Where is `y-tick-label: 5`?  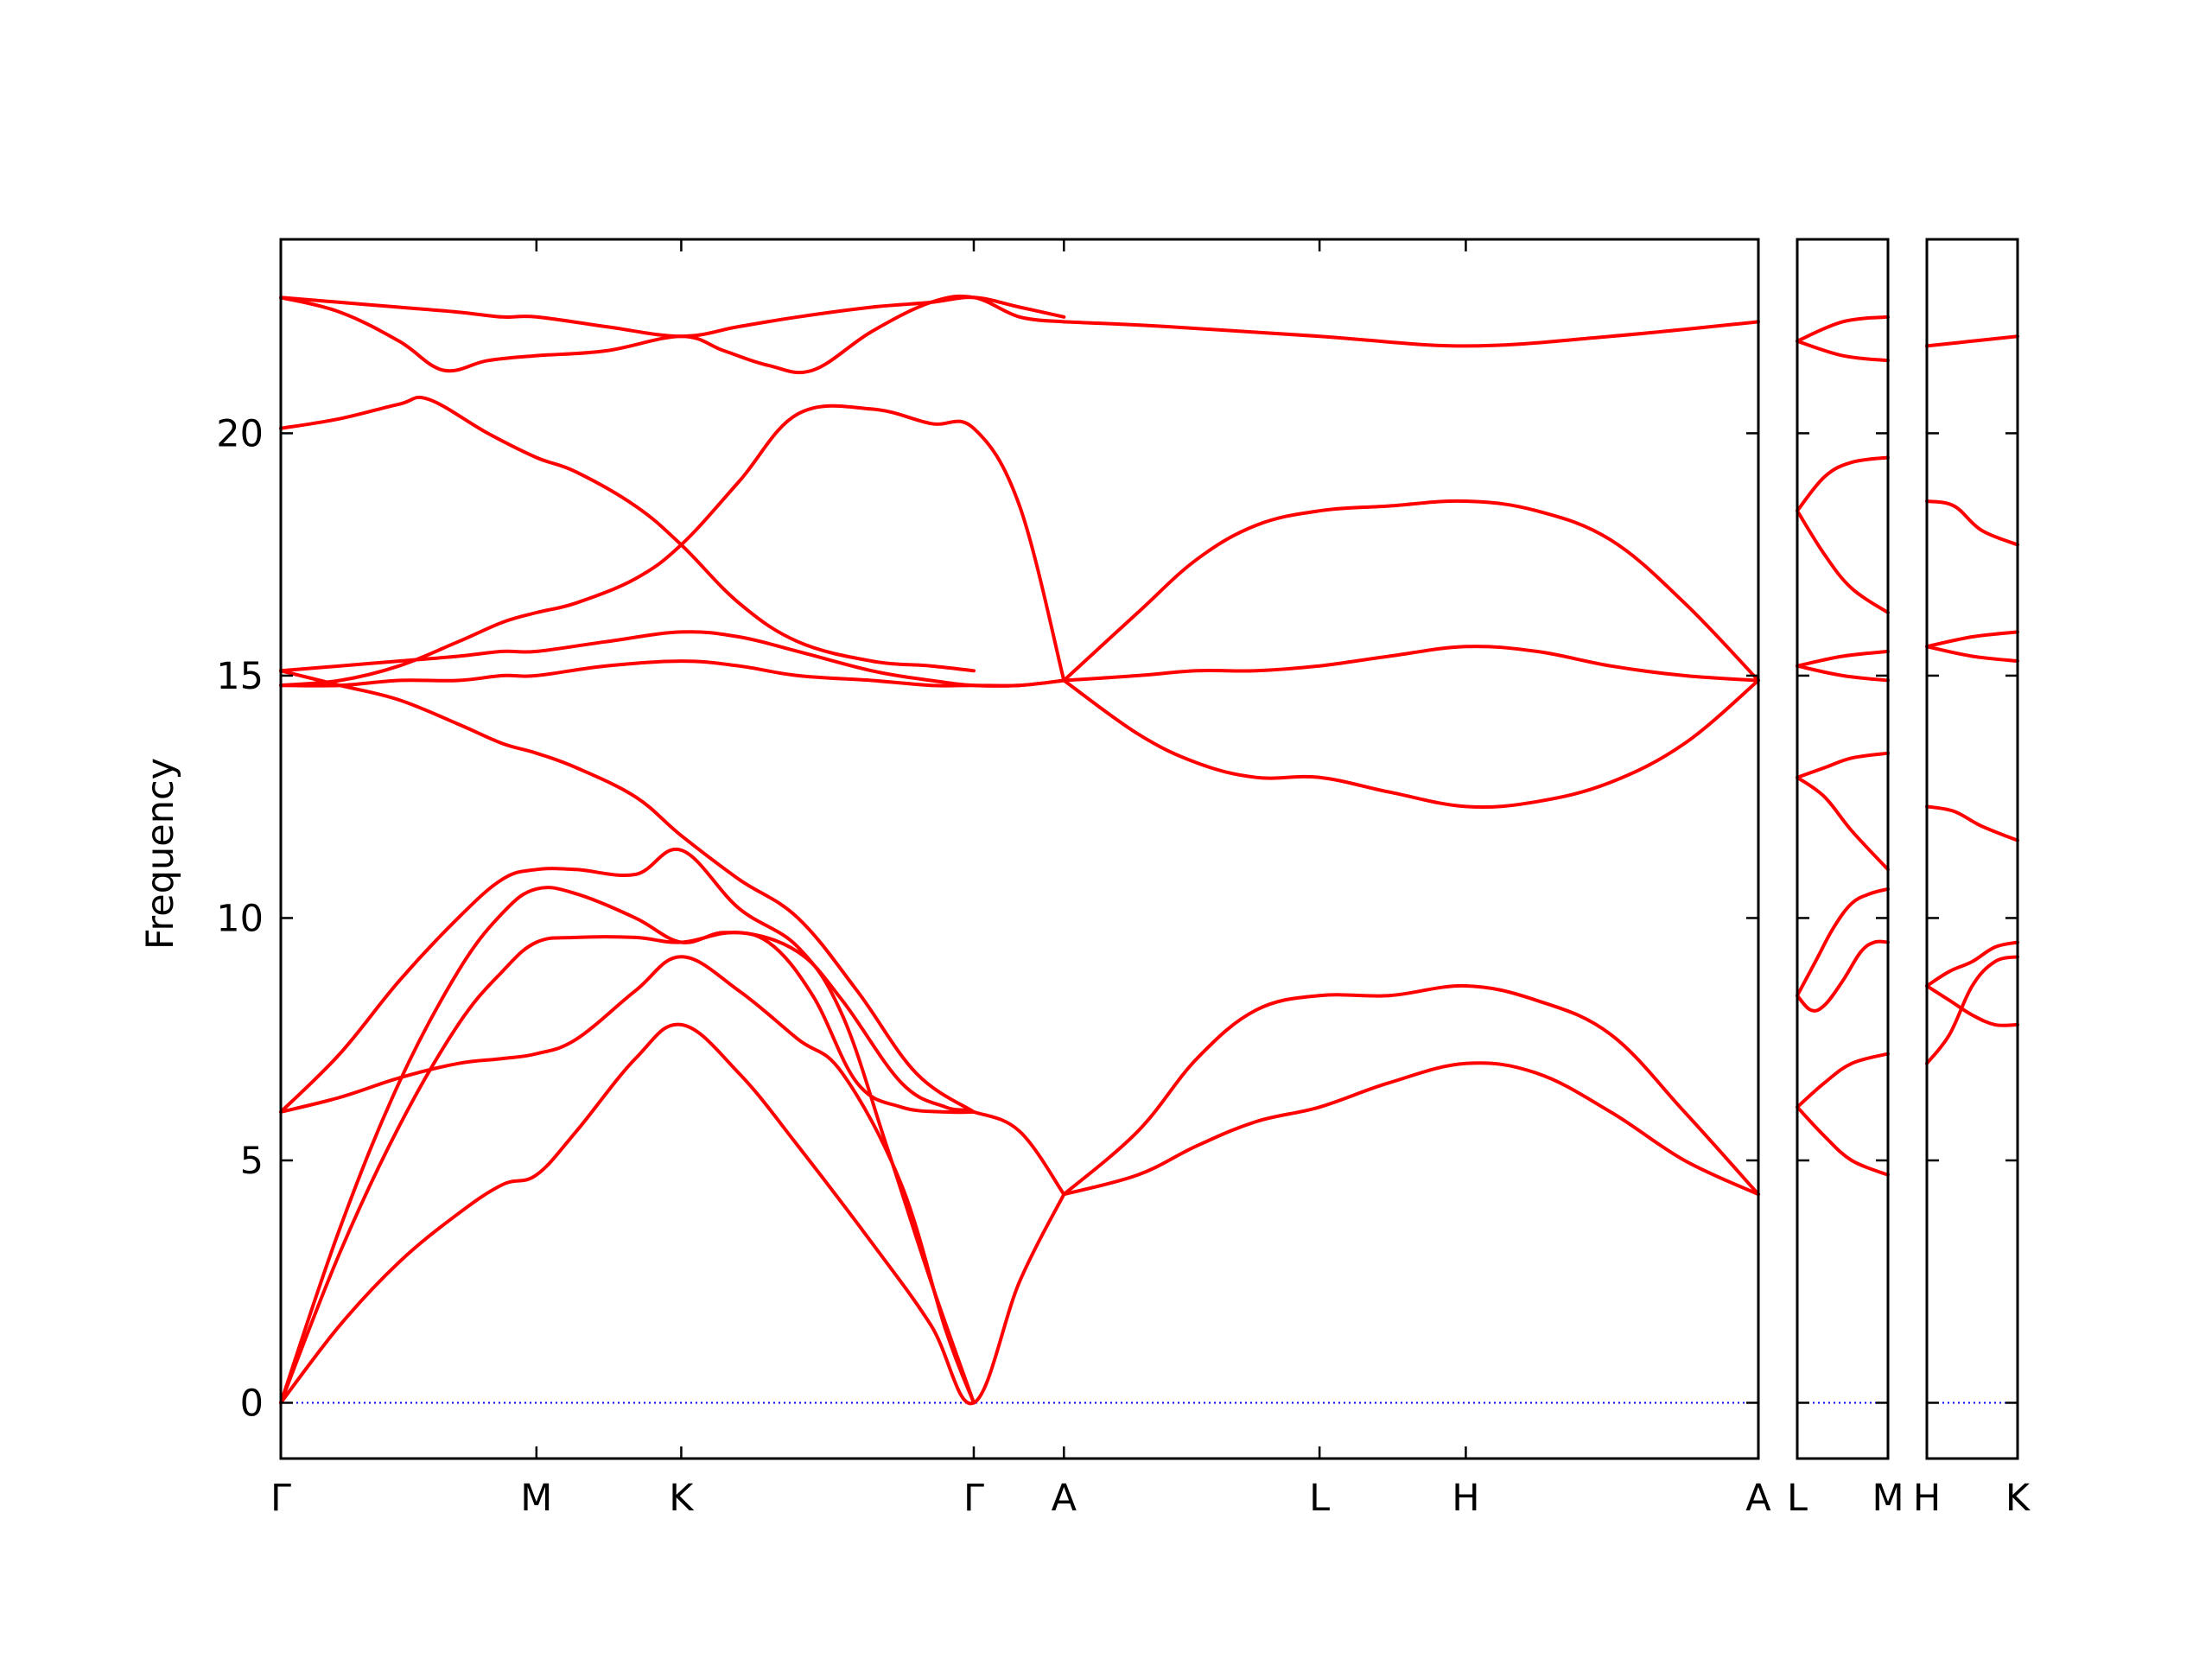 y-tick-label: 5 is located at coordinates (252, 1161).